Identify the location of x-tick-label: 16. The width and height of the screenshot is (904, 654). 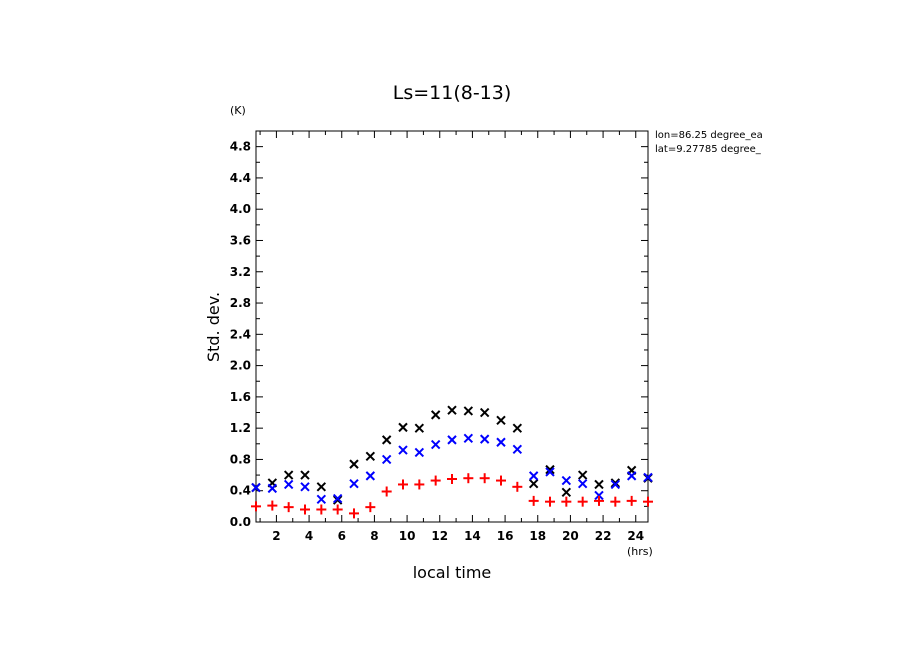
(505, 536).